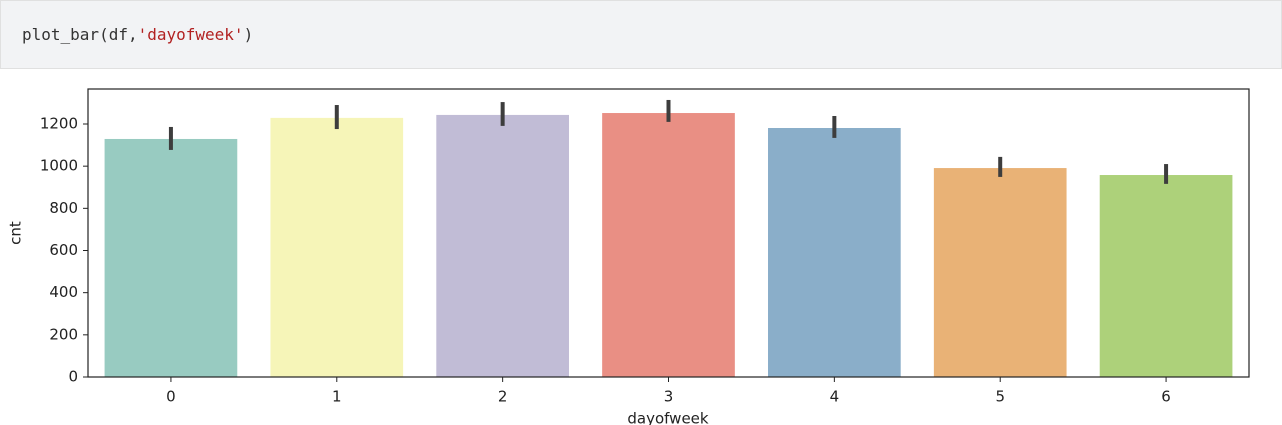  I want to click on x-tick-label: 4, so click(835, 397).